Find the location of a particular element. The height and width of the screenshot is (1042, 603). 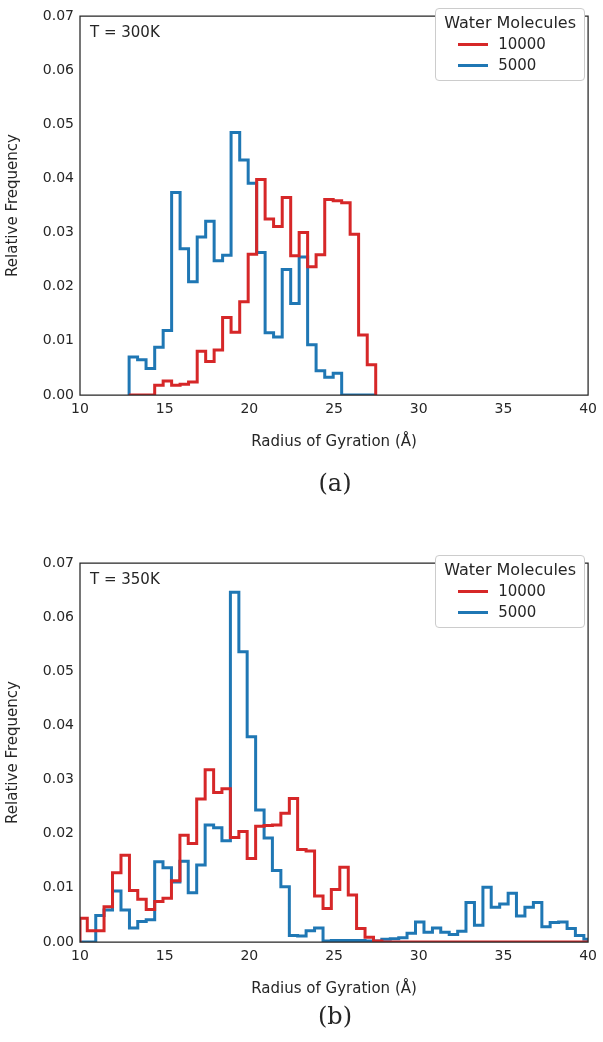

annotation: T = 300K is located at coordinates (125, 32).